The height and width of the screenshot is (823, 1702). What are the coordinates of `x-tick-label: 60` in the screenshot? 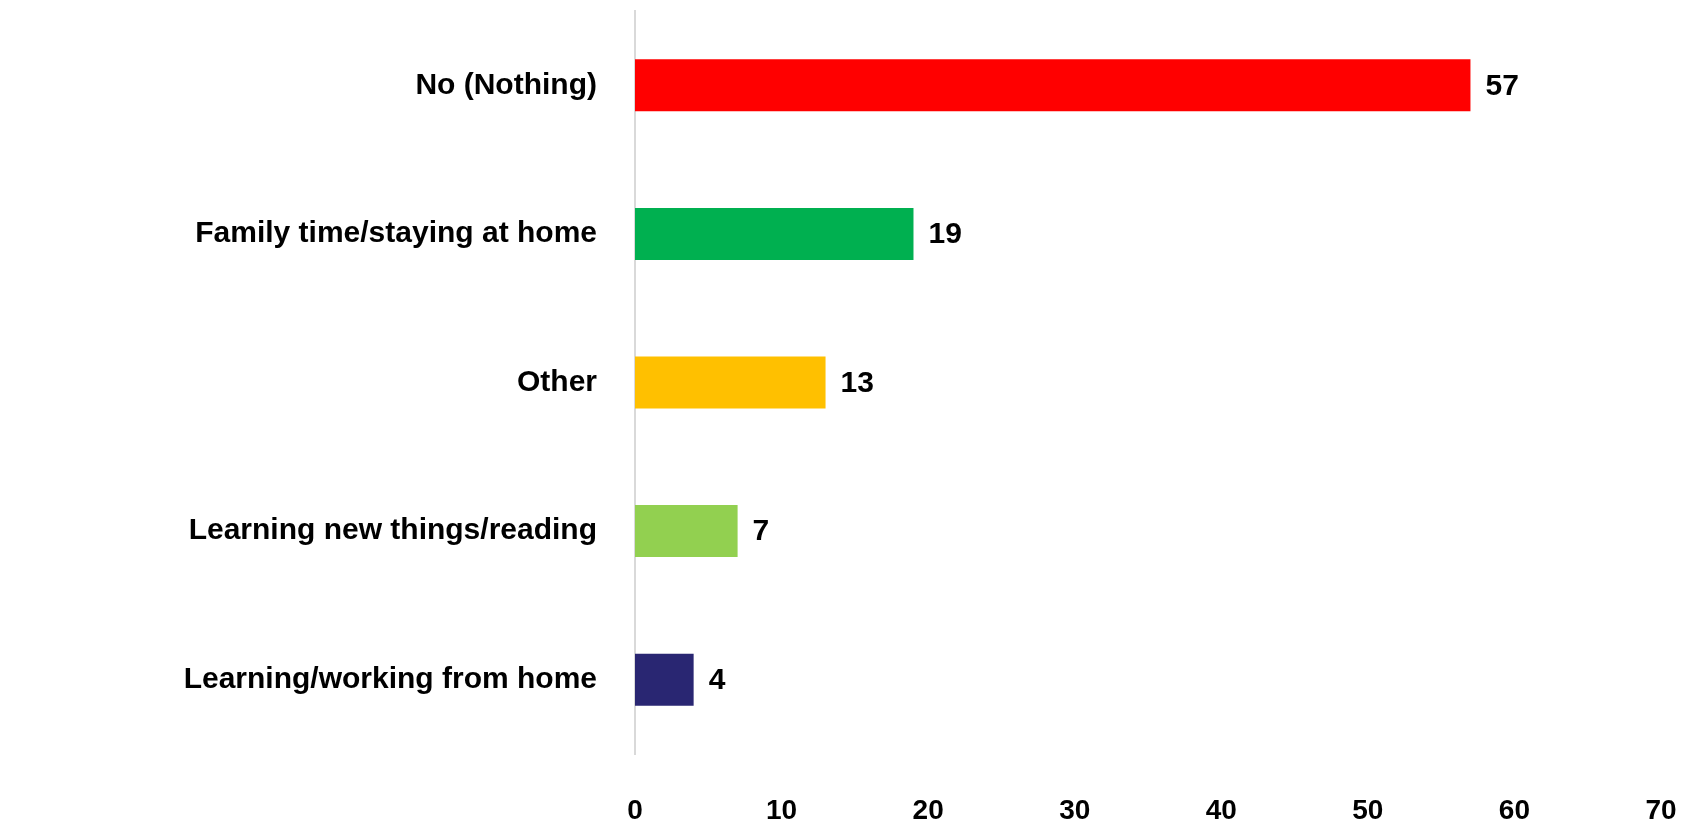 It's located at (1514, 808).